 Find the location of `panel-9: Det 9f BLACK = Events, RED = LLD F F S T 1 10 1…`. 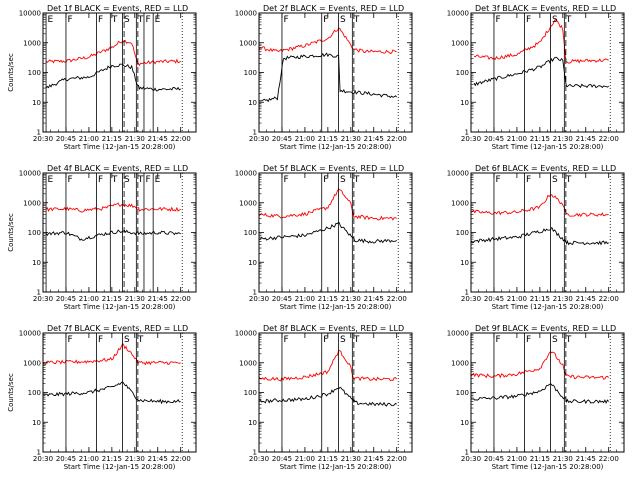

panel-9: Det 9f BLACK = Events, RED = LLD F F S T 1 10 1… is located at coordinates (536, 397).